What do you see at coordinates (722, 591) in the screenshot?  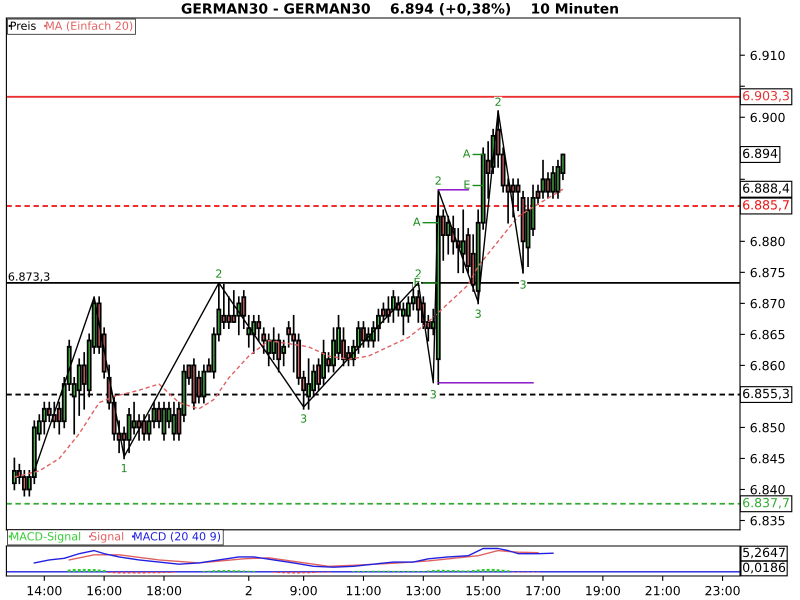 I see `x-tick-label: 23:00` at bounding box center [722, 591].